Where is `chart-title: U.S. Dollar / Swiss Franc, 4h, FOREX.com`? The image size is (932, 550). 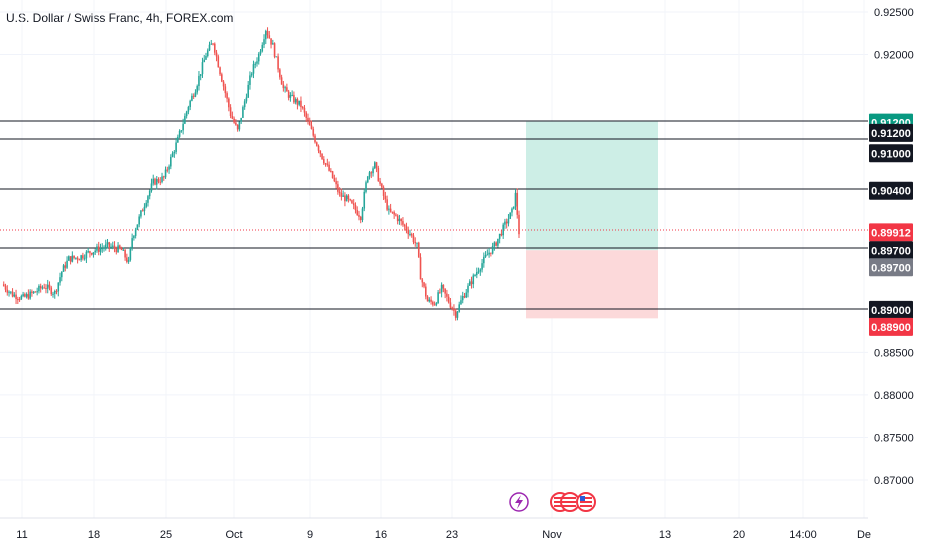
chart-title: U.S. Dollar / Swiss Franc, 4h, FOREX.com is located at coordinates (120, 18).